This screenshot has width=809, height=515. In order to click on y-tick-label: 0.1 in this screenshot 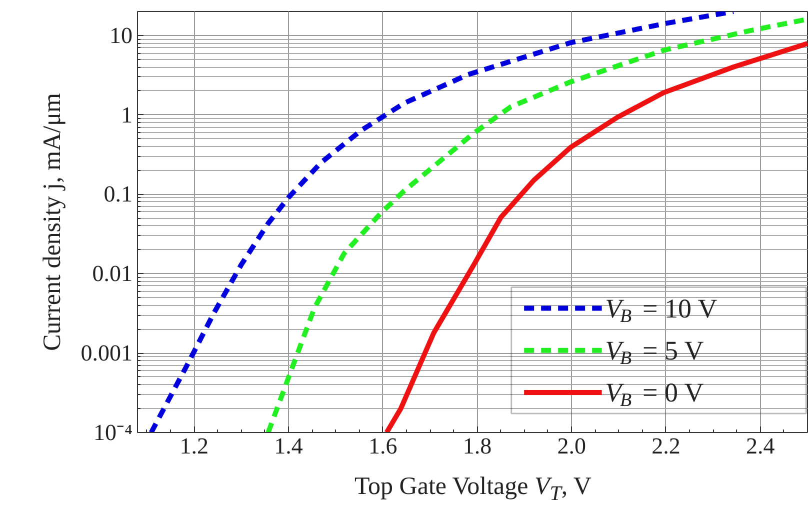, I will do `click(118, 194)`.